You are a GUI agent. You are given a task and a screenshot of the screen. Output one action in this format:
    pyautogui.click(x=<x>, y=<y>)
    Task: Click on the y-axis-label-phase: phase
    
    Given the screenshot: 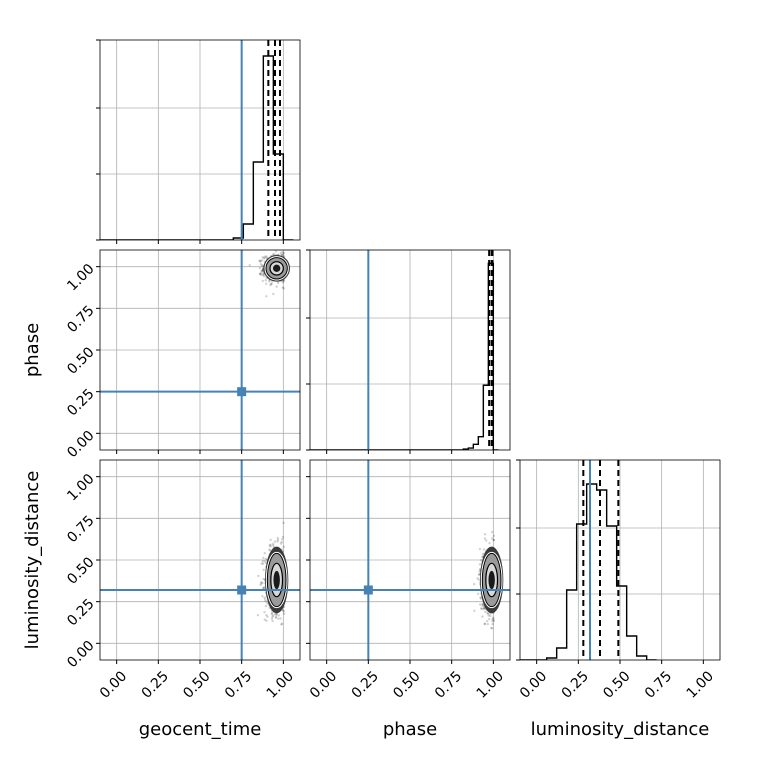 What is the action you would take?
    pyautogui.click(x=32, y=350)
    